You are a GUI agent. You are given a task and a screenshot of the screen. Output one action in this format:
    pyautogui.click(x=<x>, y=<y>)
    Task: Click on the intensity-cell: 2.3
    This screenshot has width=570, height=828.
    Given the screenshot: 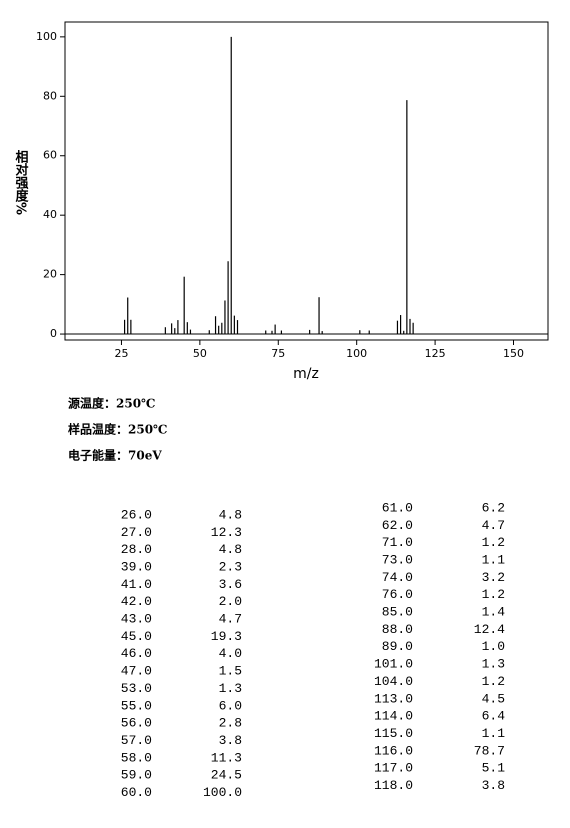 What is the action you would take?
    pyautogui.click(x=230, y=566)
    